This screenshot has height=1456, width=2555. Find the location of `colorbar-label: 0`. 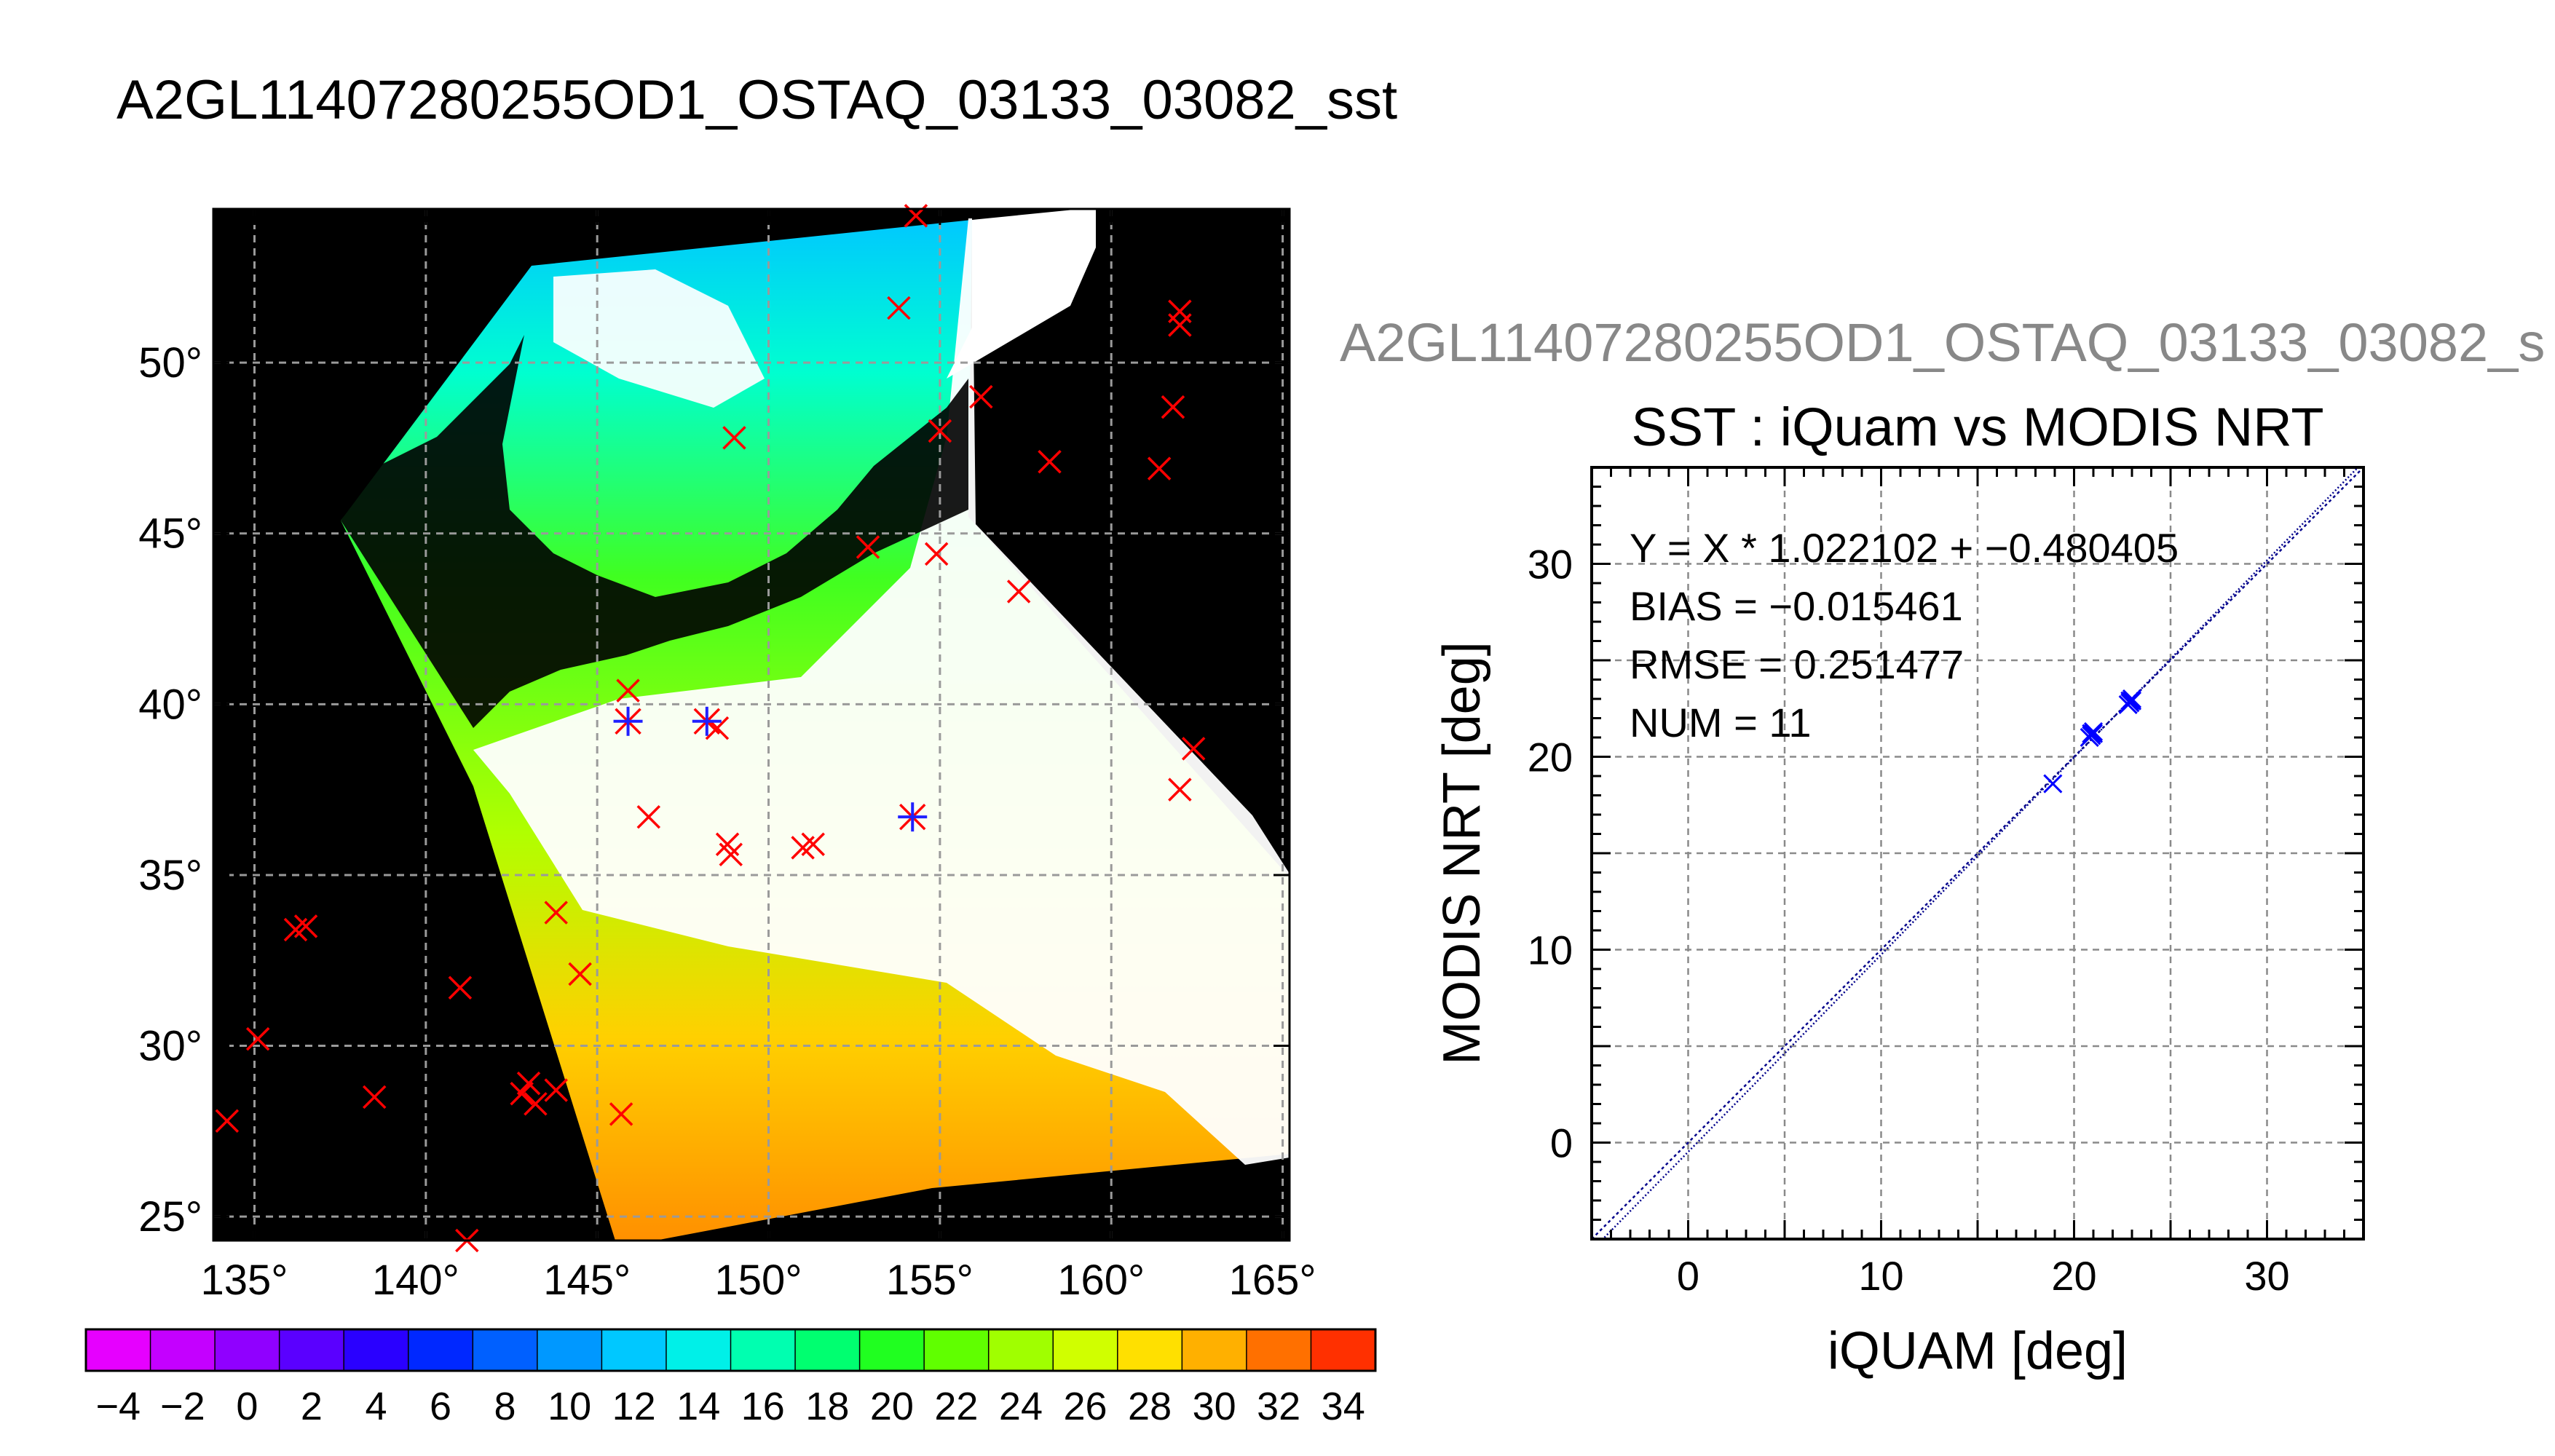

colorbar-label: 0 is located at coordinates (247, 1406).